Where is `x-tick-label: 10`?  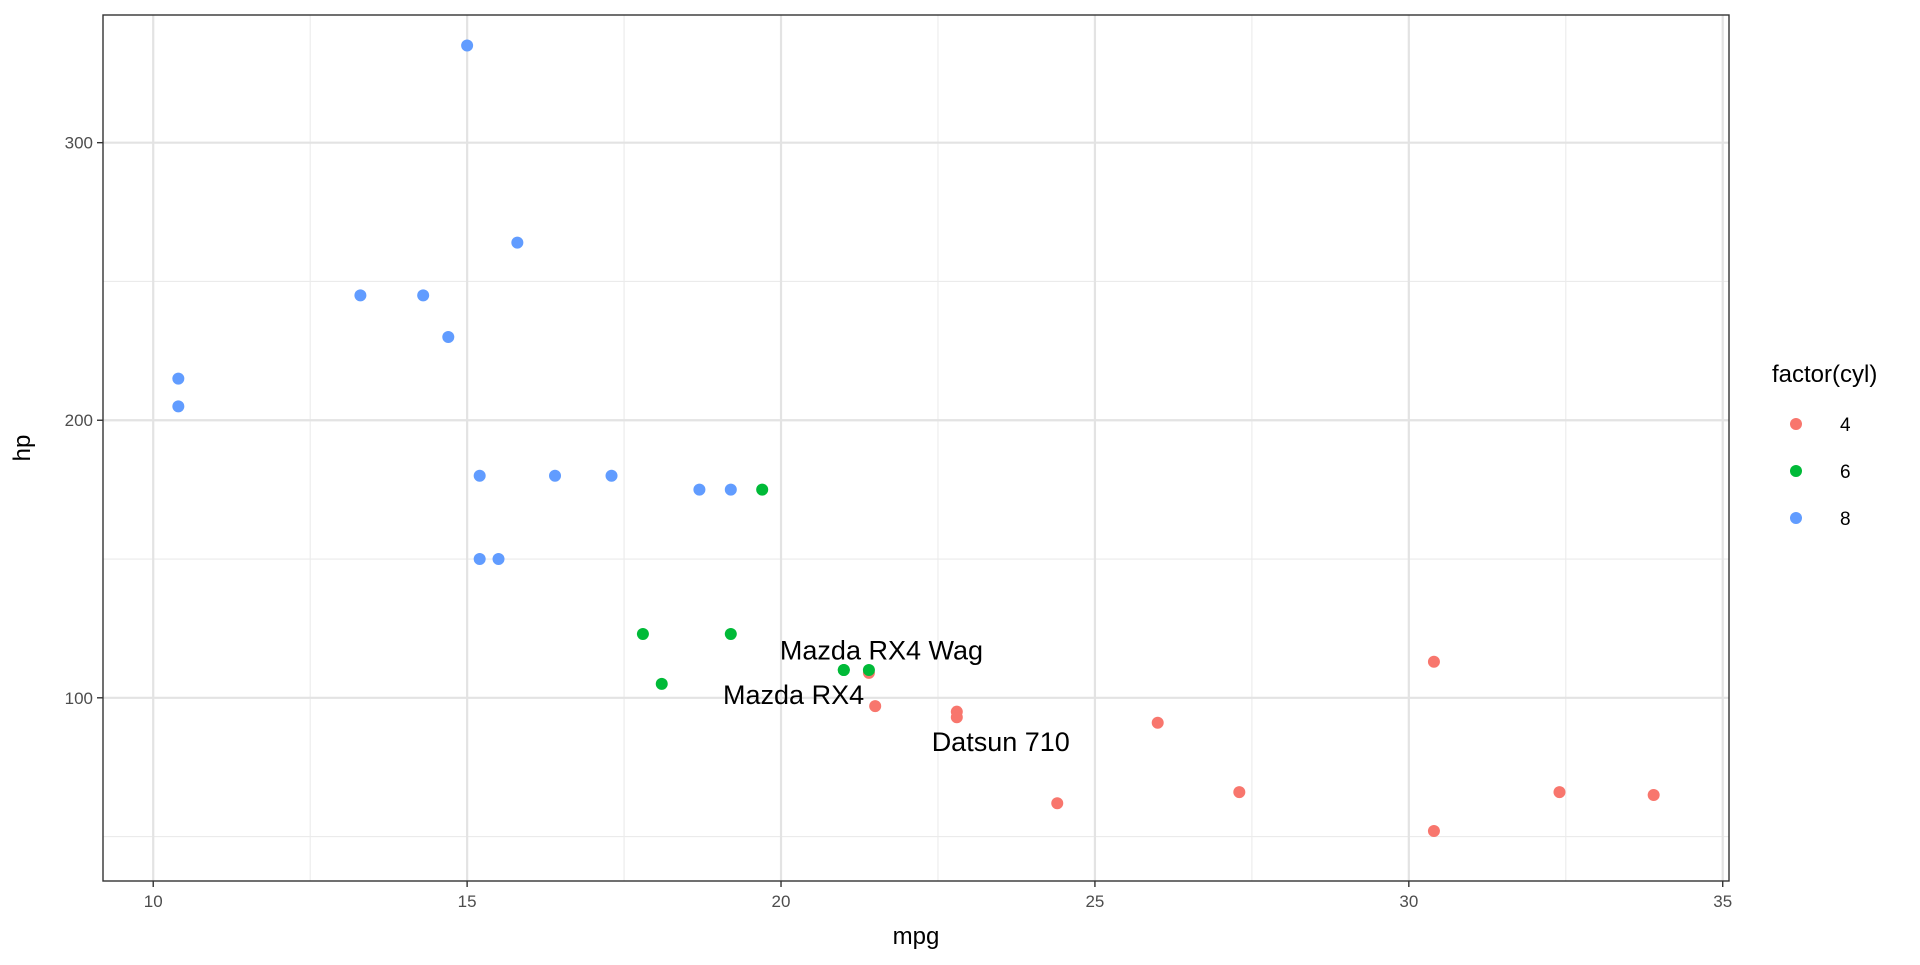
x-tick-label: 10 is located at coordinates (153, 901).